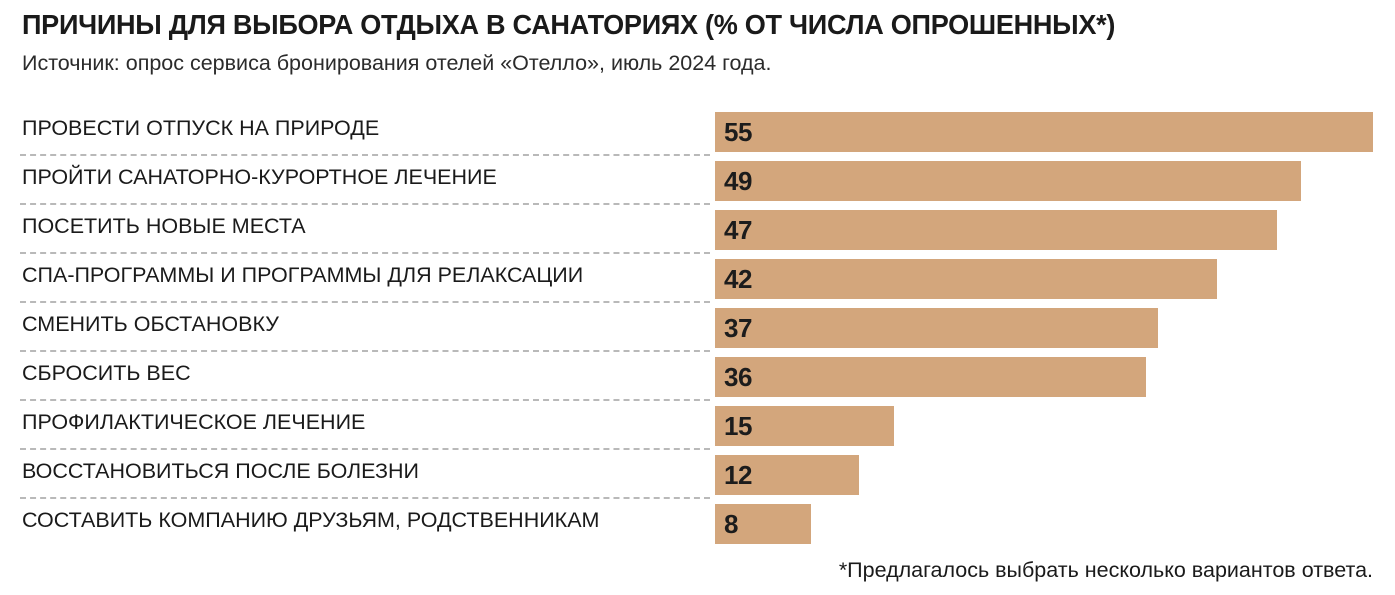 This screenshot has width=1395, height=595. I want to click on bar: 15, so click(805, 426).